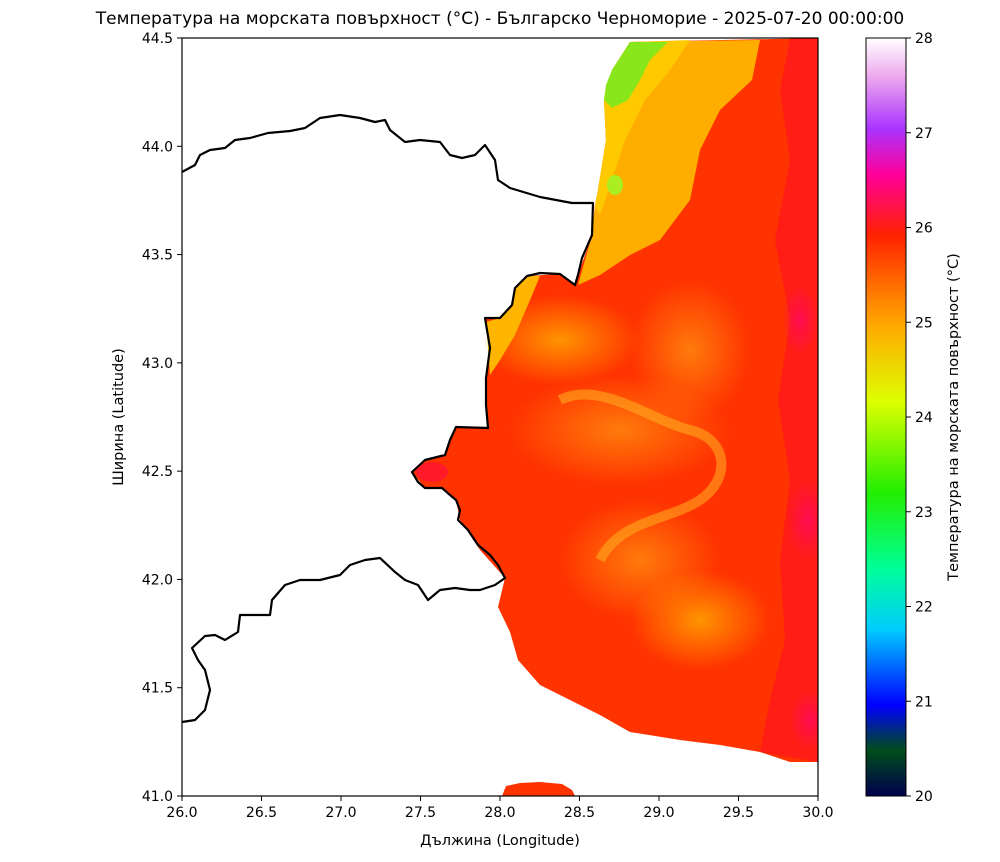 This screenshot has width=1000, height=862. What do you see at coordinates (615, 185) in the screenshot?
I see `green-spot-coast` at bounding box center [615, 185].